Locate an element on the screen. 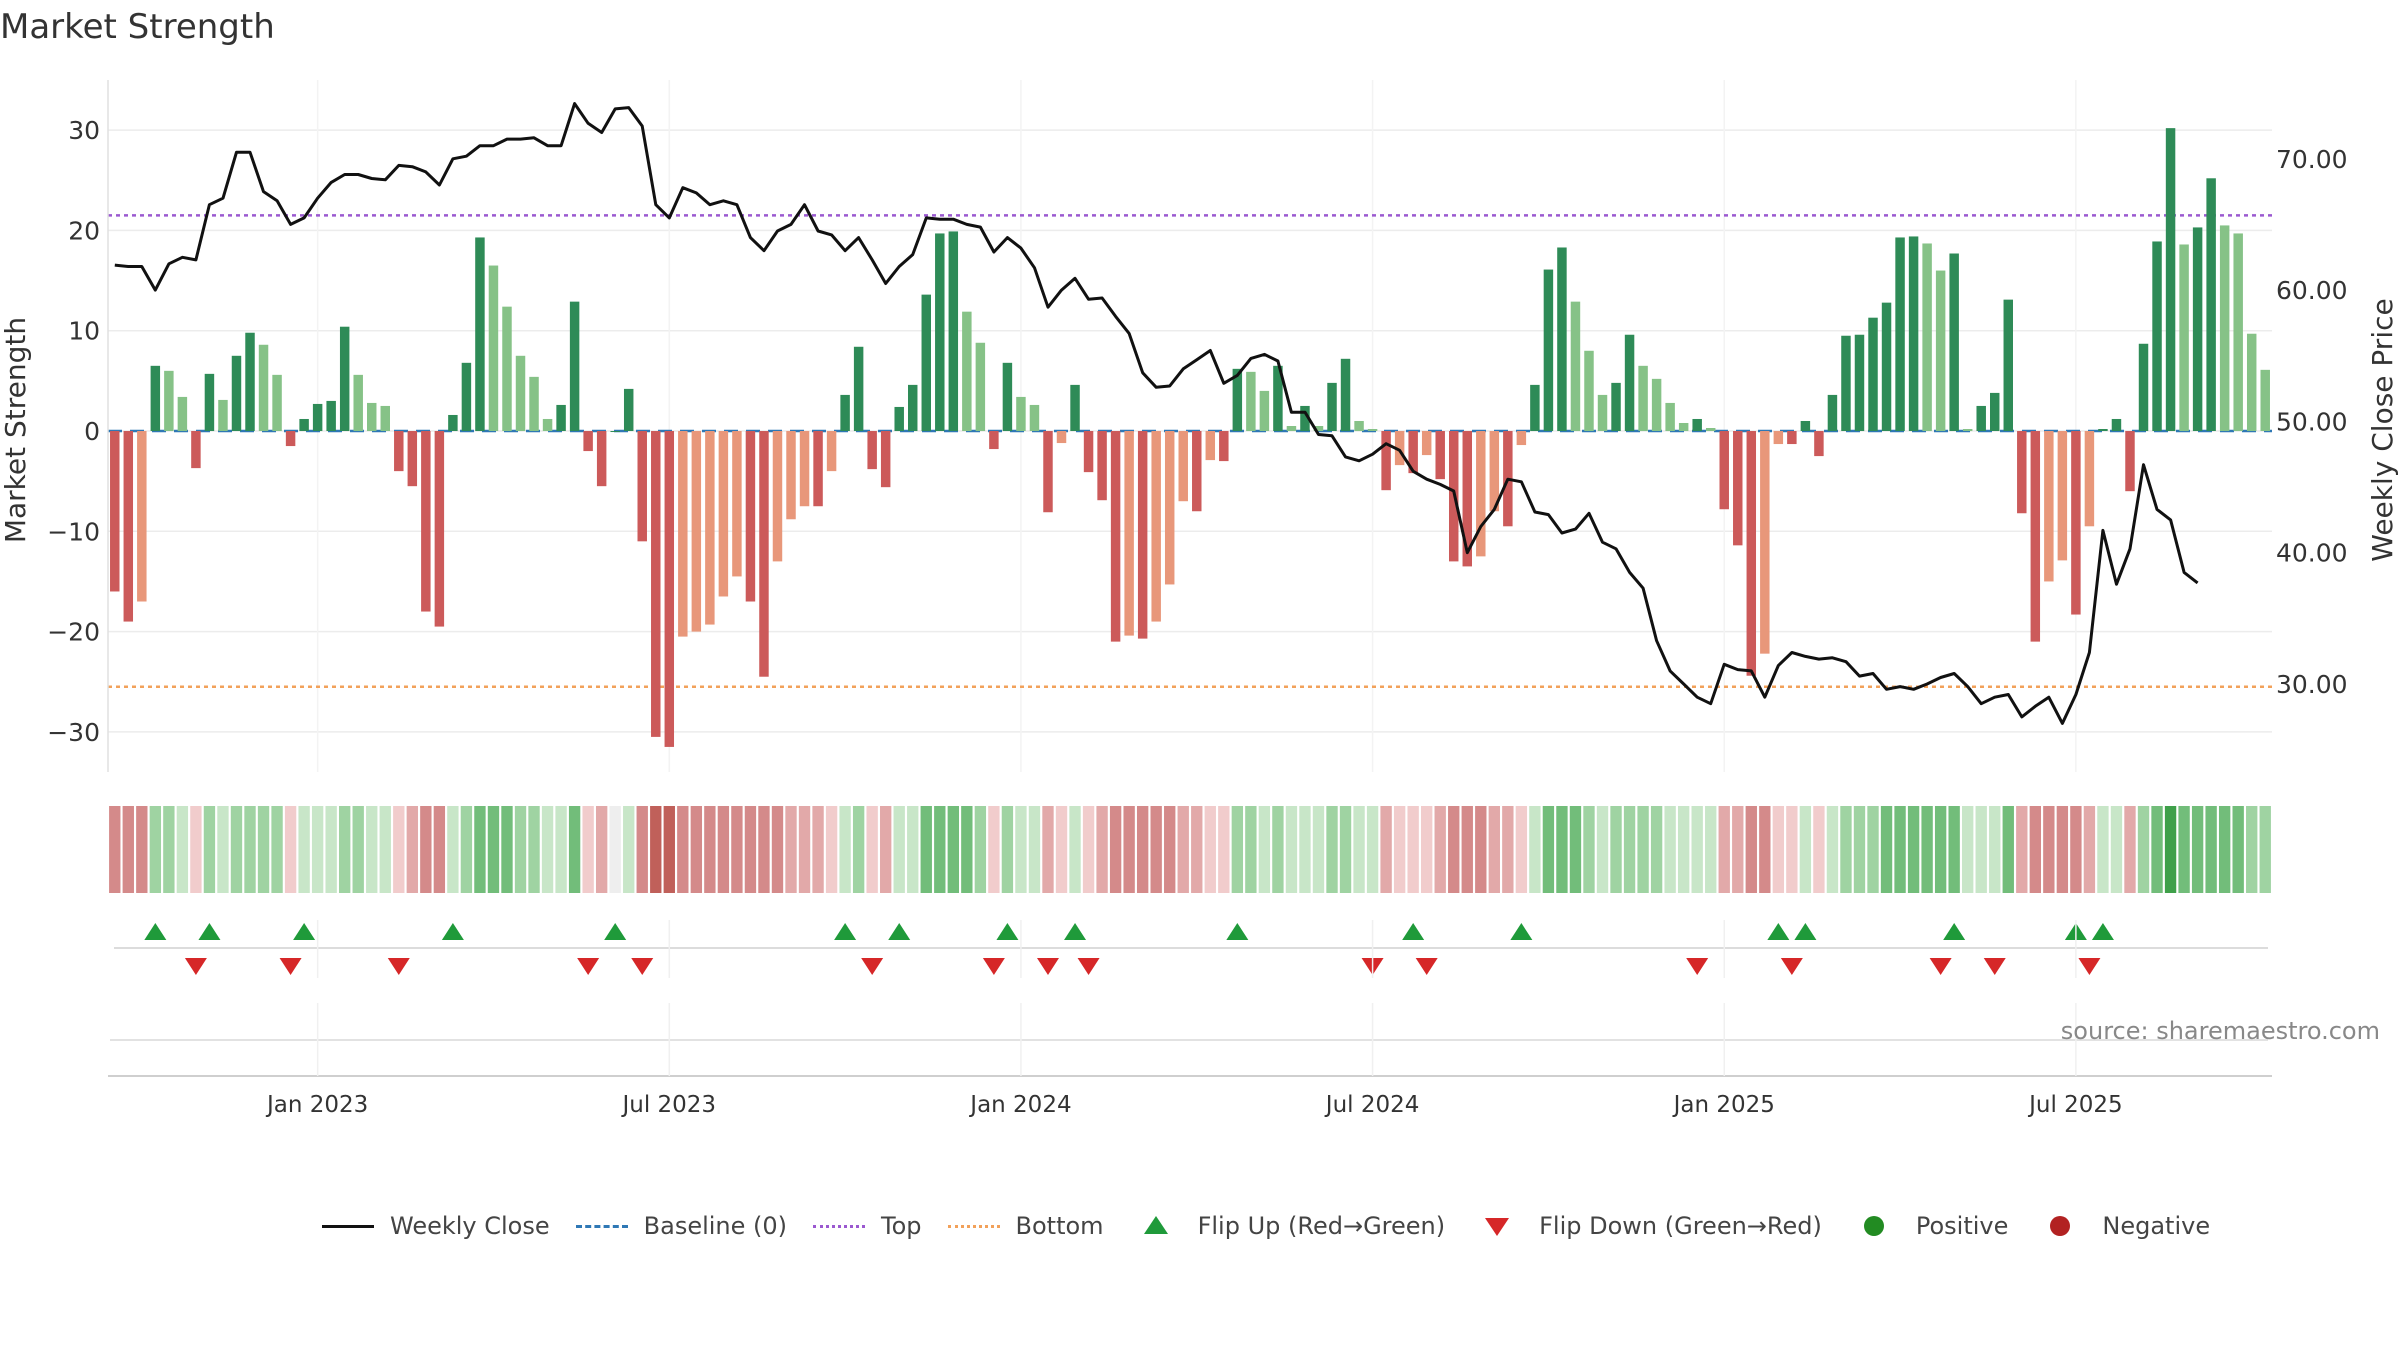 Image resolution: width=2400 pixels, height=1350 pixels. y-tick-label: 0 is located at coordinates (92, 431).